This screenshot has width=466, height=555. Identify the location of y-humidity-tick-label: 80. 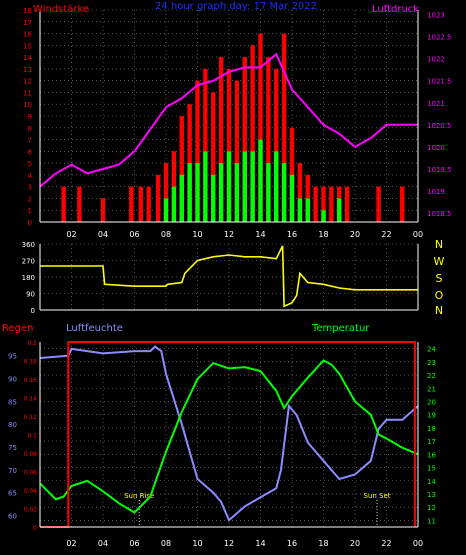
(12, 425).